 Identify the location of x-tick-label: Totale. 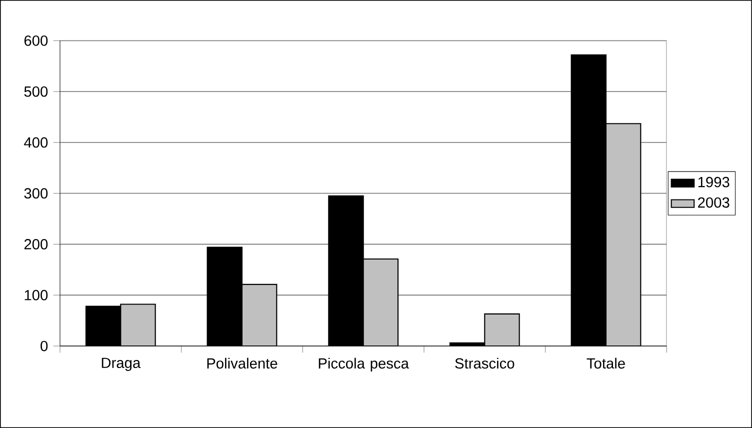
(605, 363).